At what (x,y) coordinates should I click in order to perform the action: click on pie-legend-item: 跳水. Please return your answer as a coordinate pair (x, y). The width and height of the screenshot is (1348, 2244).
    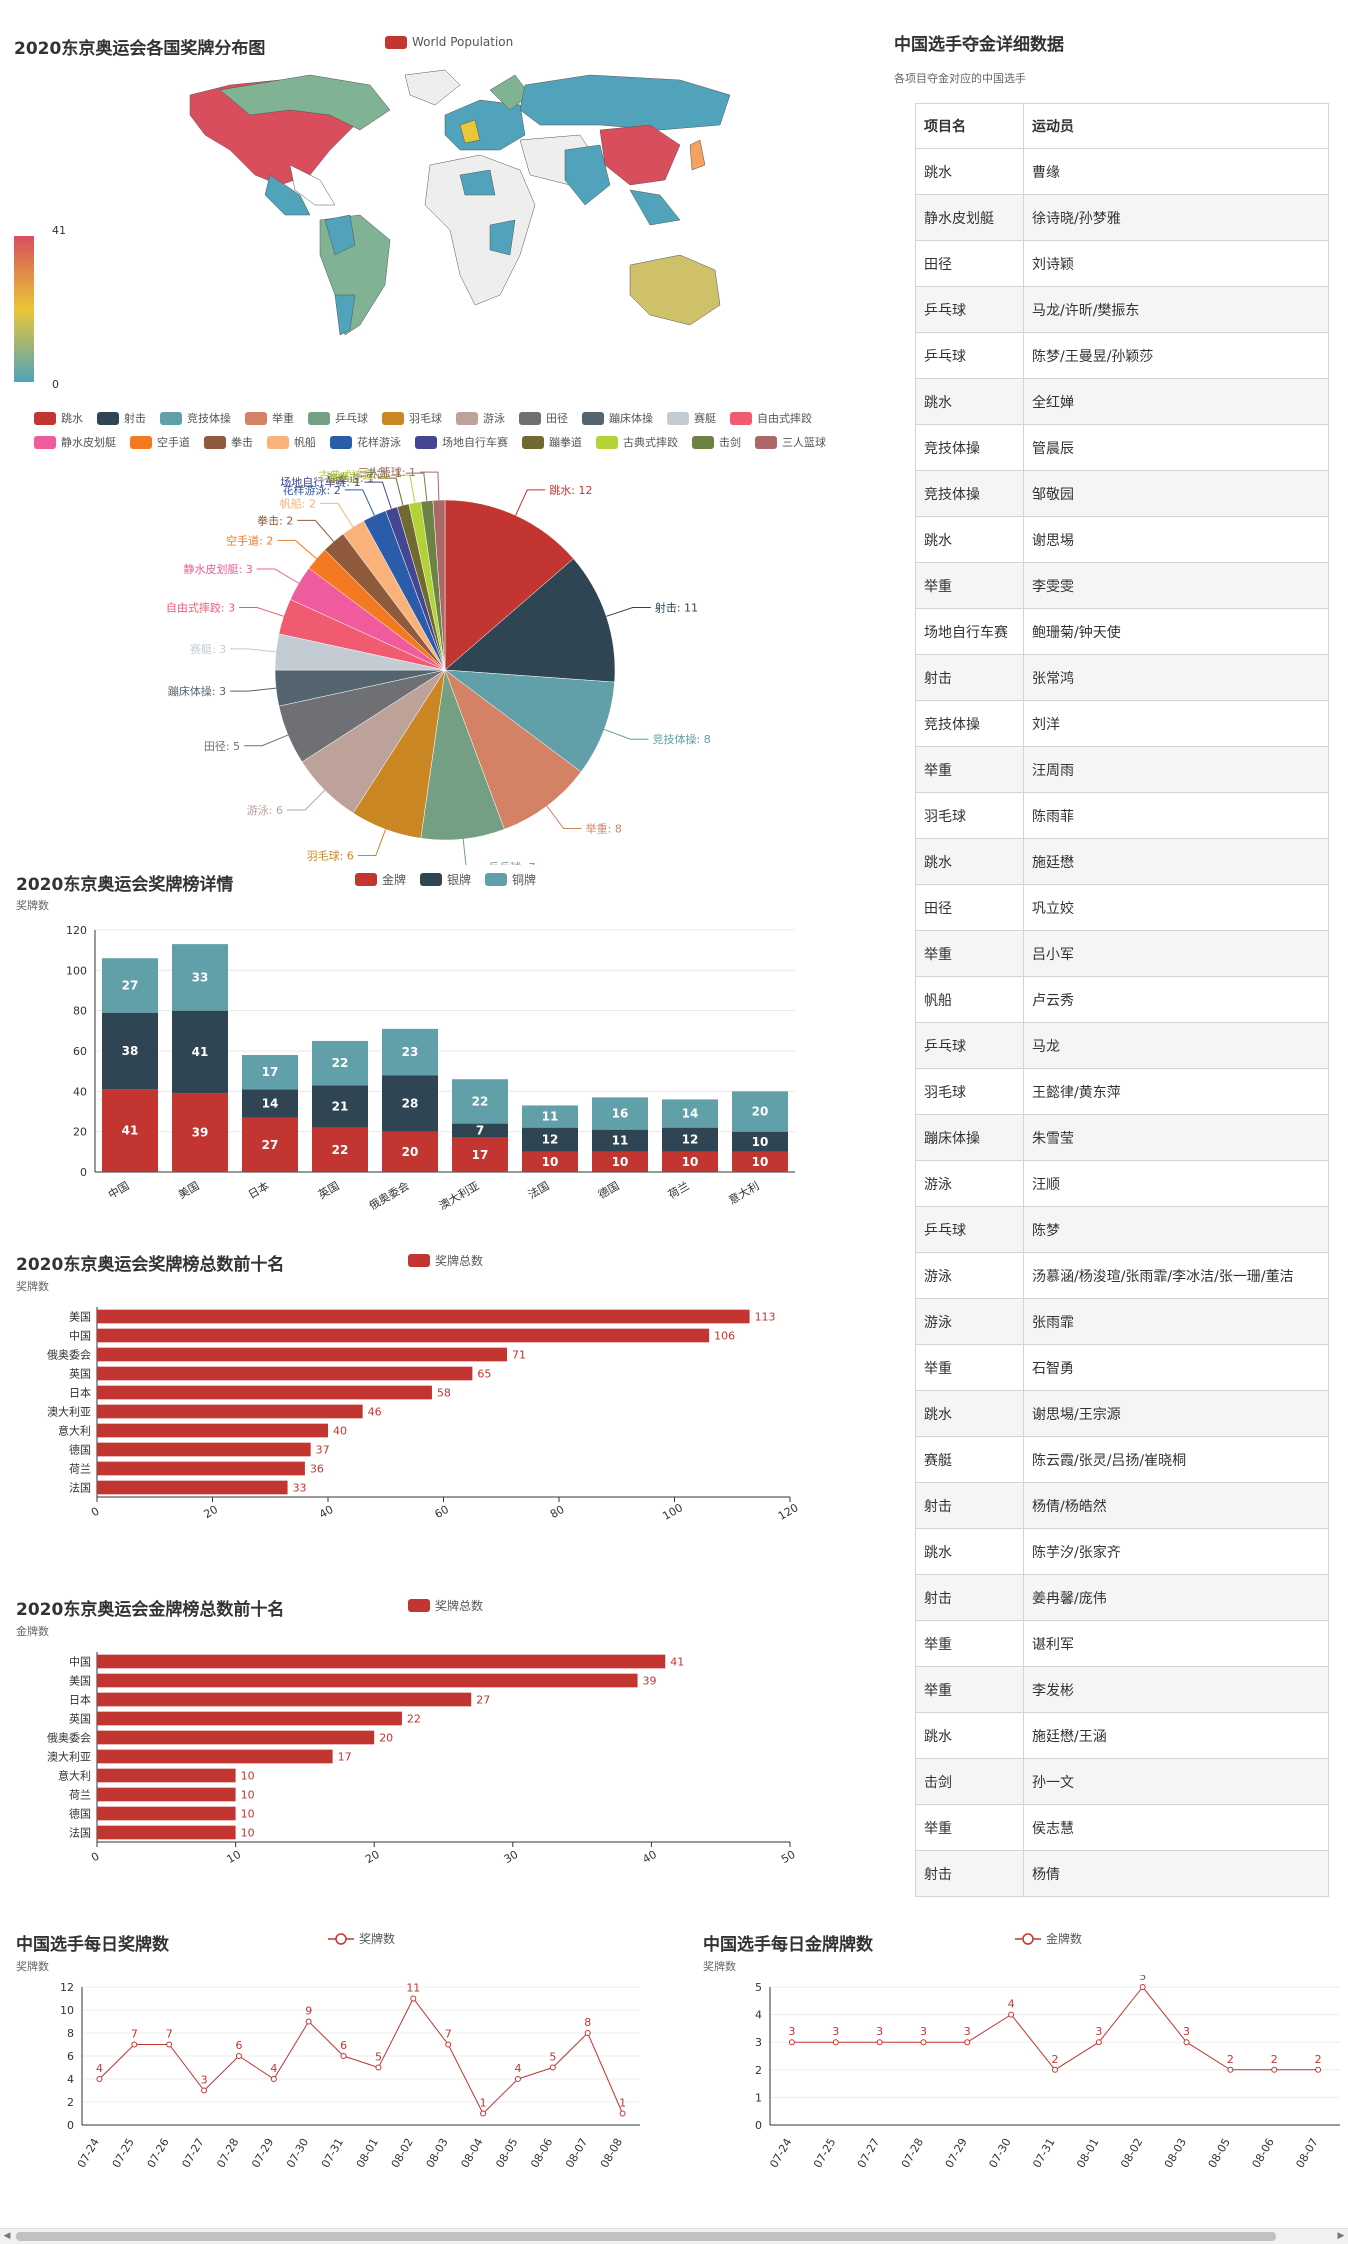
    Looking at the image, I should click on (58, 418).